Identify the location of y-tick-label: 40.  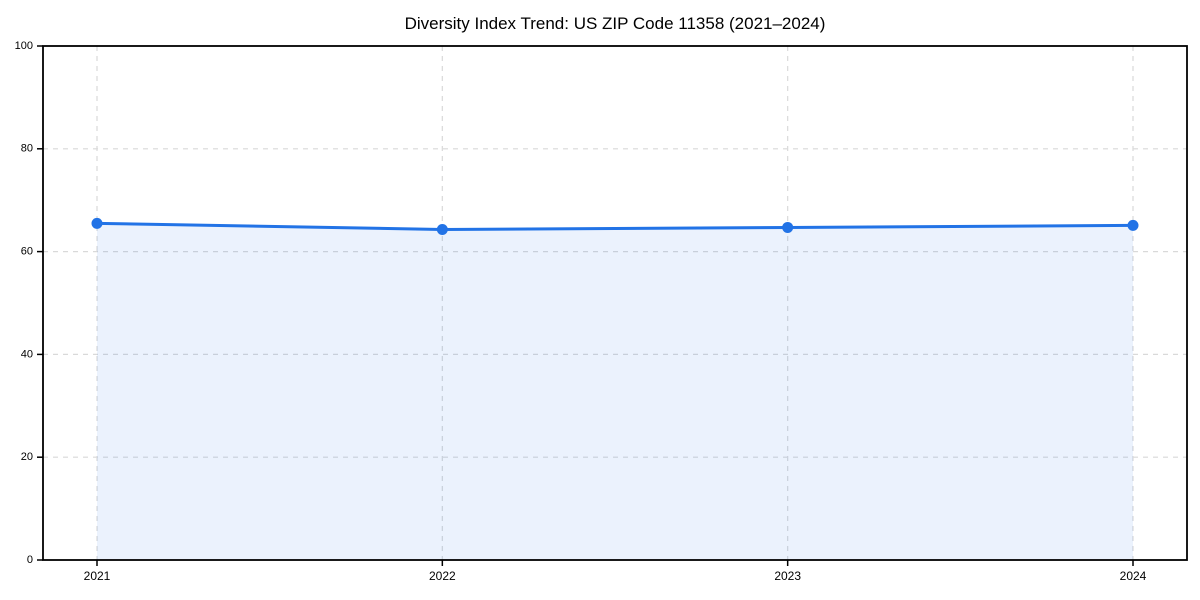
(27, 354).